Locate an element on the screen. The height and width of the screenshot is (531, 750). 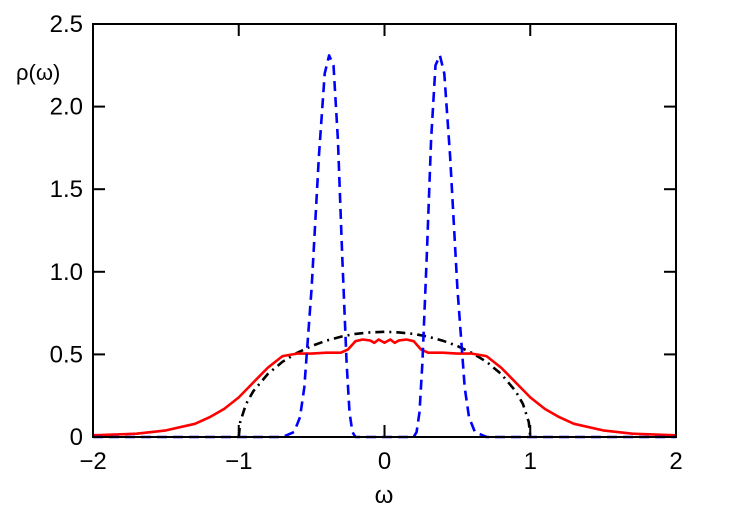
x-tick-label: 2 is located at coordinates (675, 461).